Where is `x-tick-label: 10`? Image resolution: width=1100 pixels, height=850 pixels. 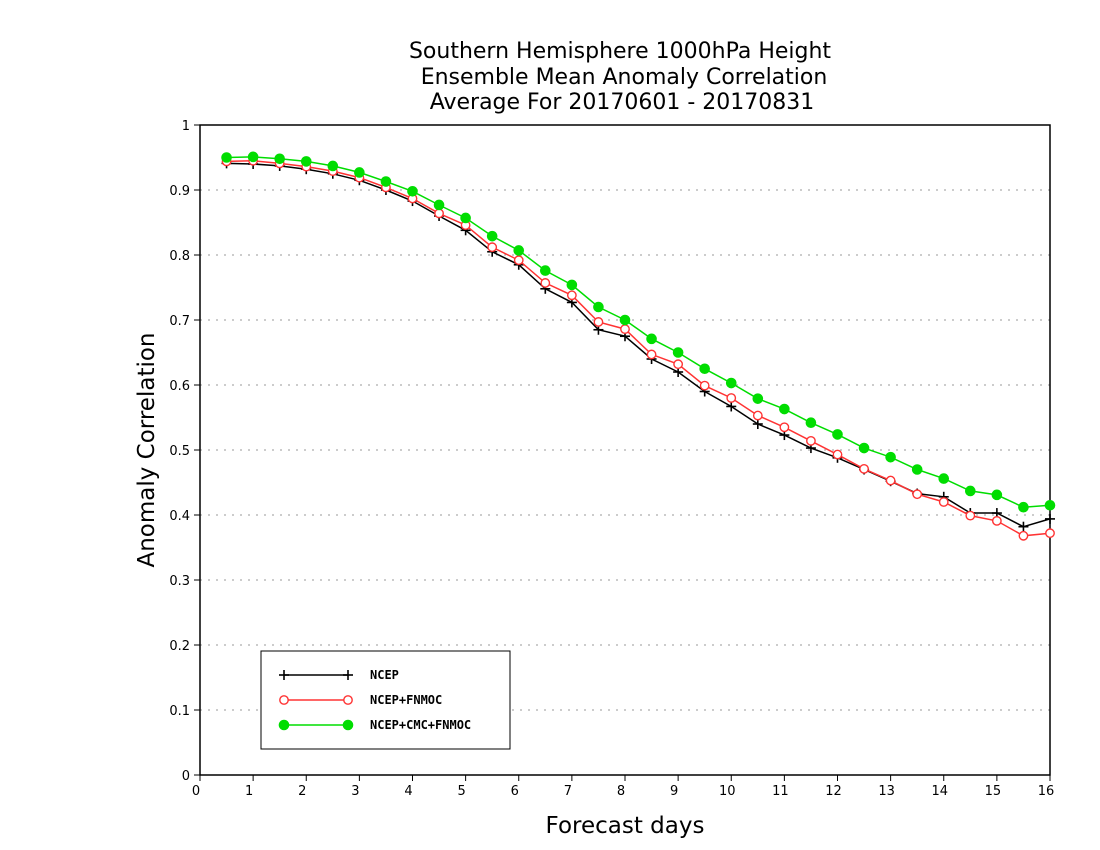
x-tick-label: 10 is located at coordinates (727, 791).